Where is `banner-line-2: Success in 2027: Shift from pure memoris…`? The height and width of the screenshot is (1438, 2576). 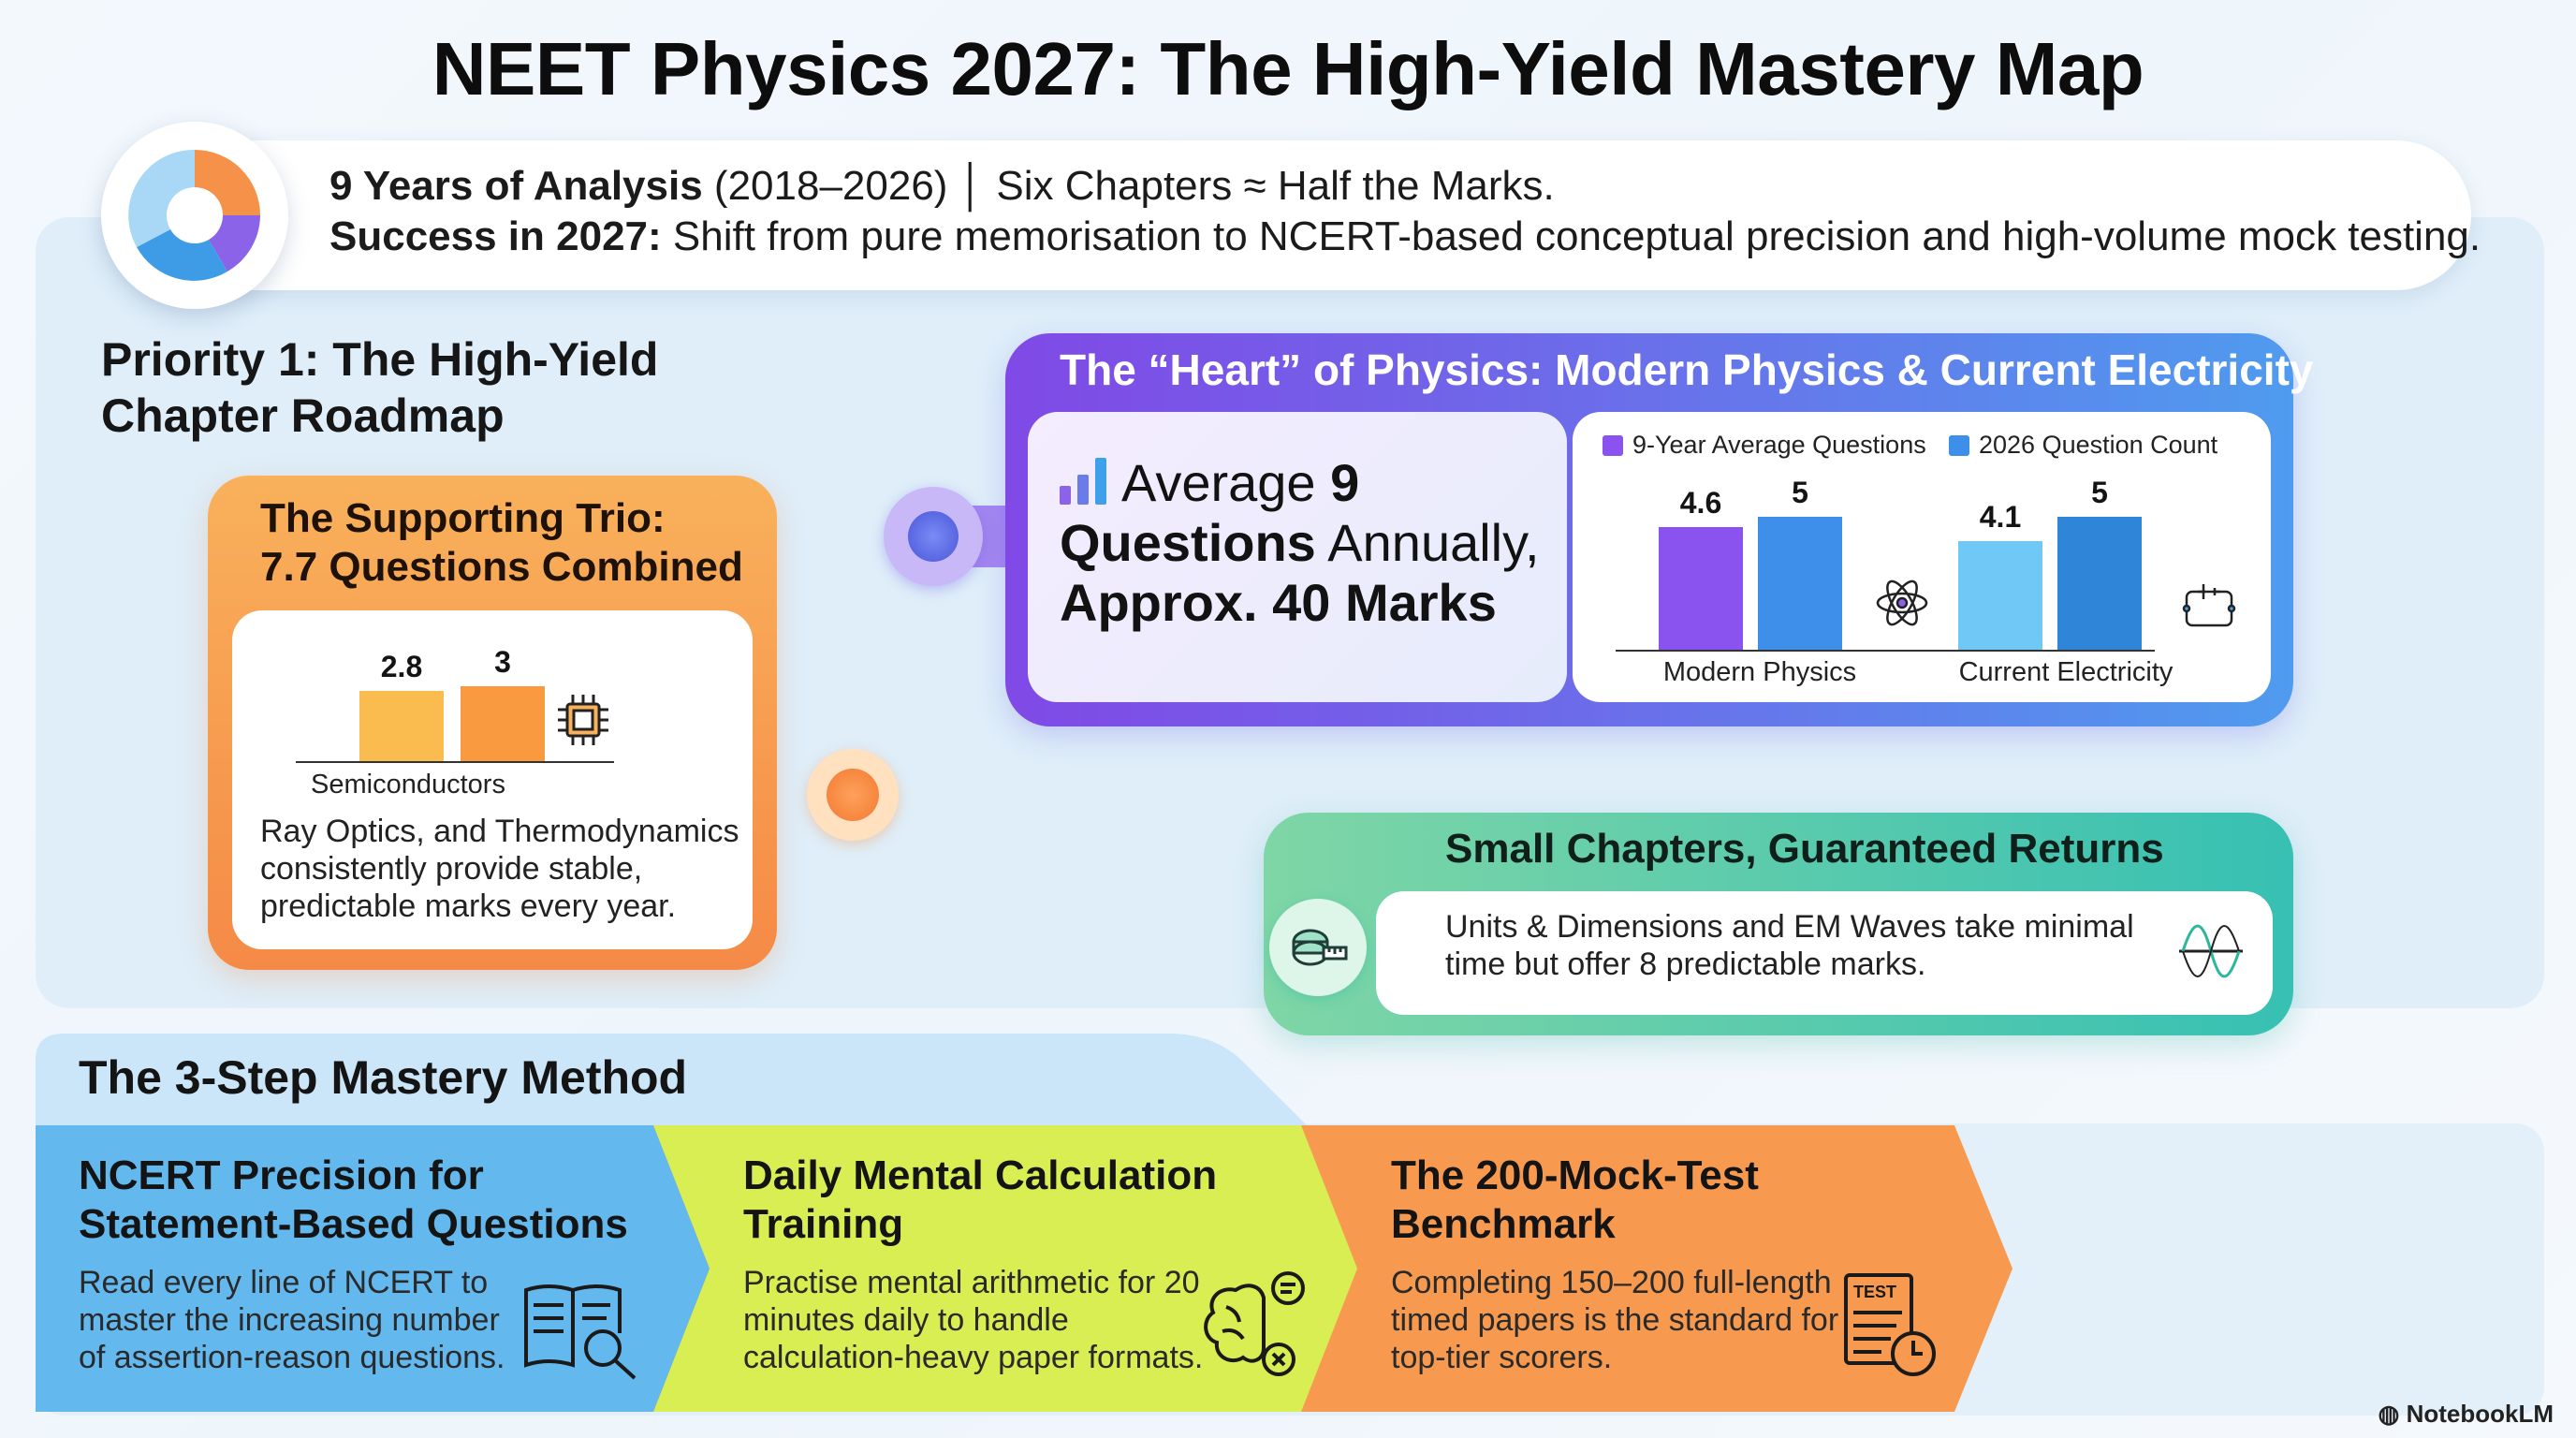
banner-line-2: Success in 2027: Shift from pure memoris… is located at coordinates (1405, 236).